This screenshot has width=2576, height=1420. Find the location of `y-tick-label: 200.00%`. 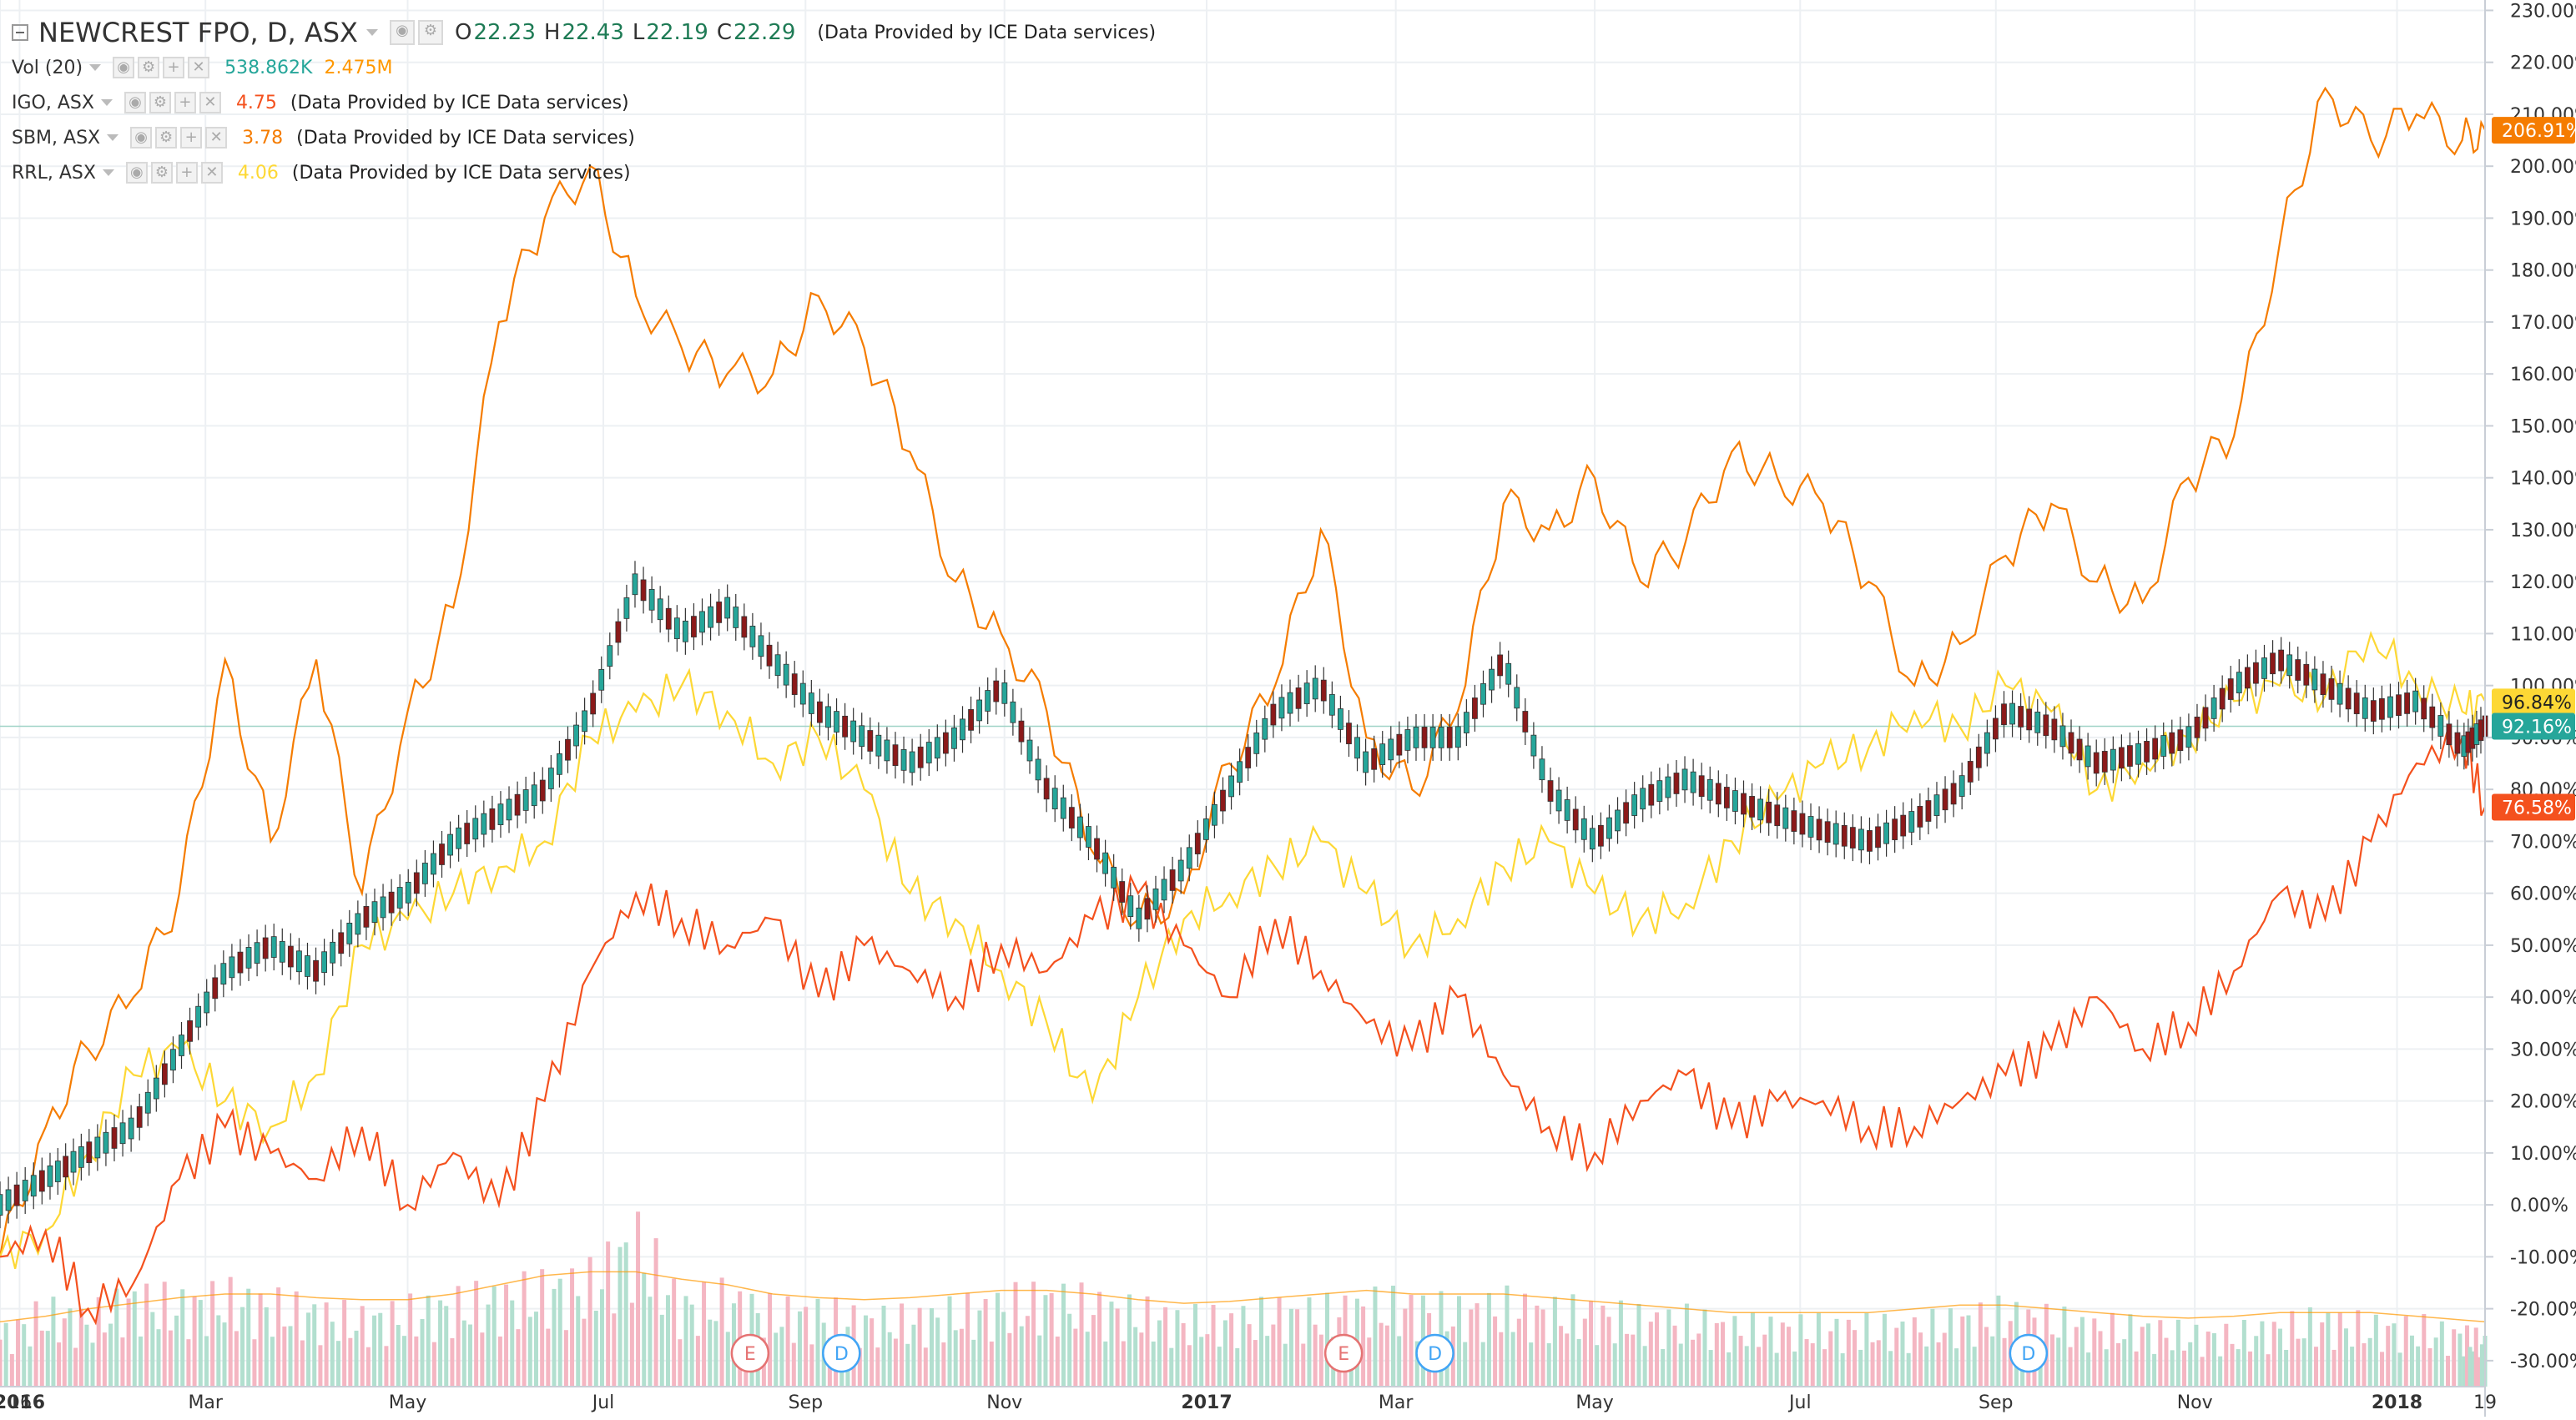

y-tick-label: 200.00% is located at coordinates (2543, 167).